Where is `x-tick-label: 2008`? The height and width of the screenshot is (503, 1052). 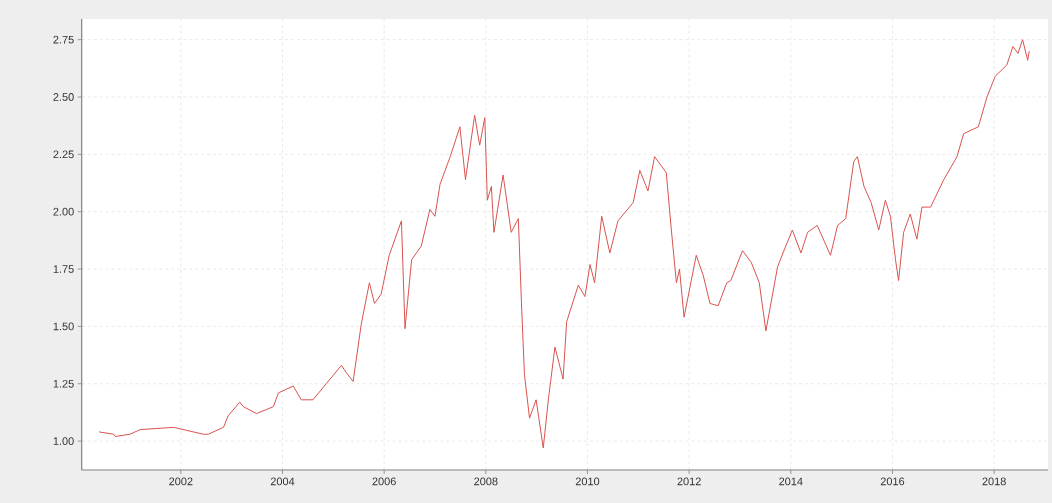
x-tick-label: 2008 is located at coordinates (486, 481).